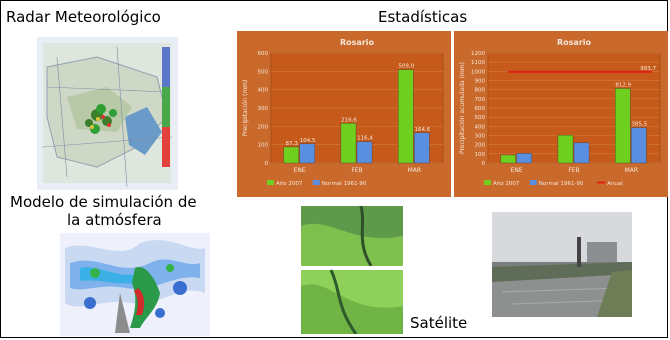 The height and width of the screenshot is (340, 670). Describe the element at coordinates (406, 67) in the screenshot. I see `data-label: 509,0` at that location.